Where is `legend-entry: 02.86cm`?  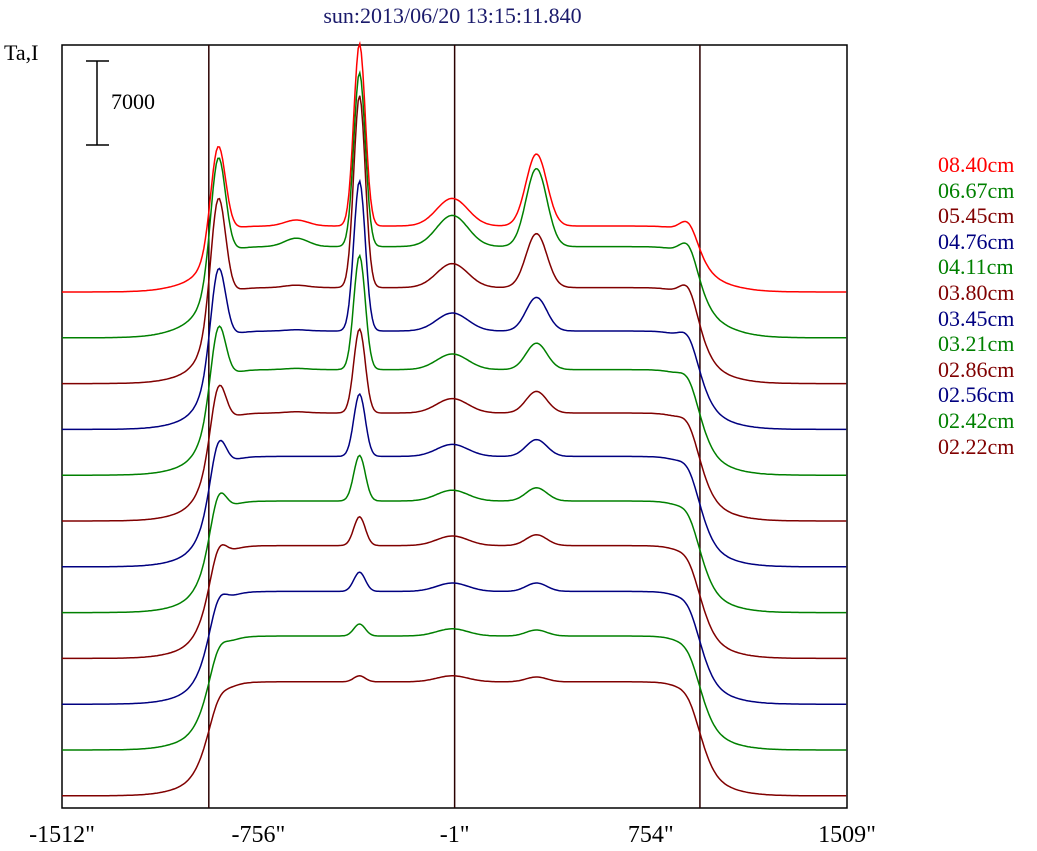
legend-entry: 02.86cm is located at coordinates (976, 369).